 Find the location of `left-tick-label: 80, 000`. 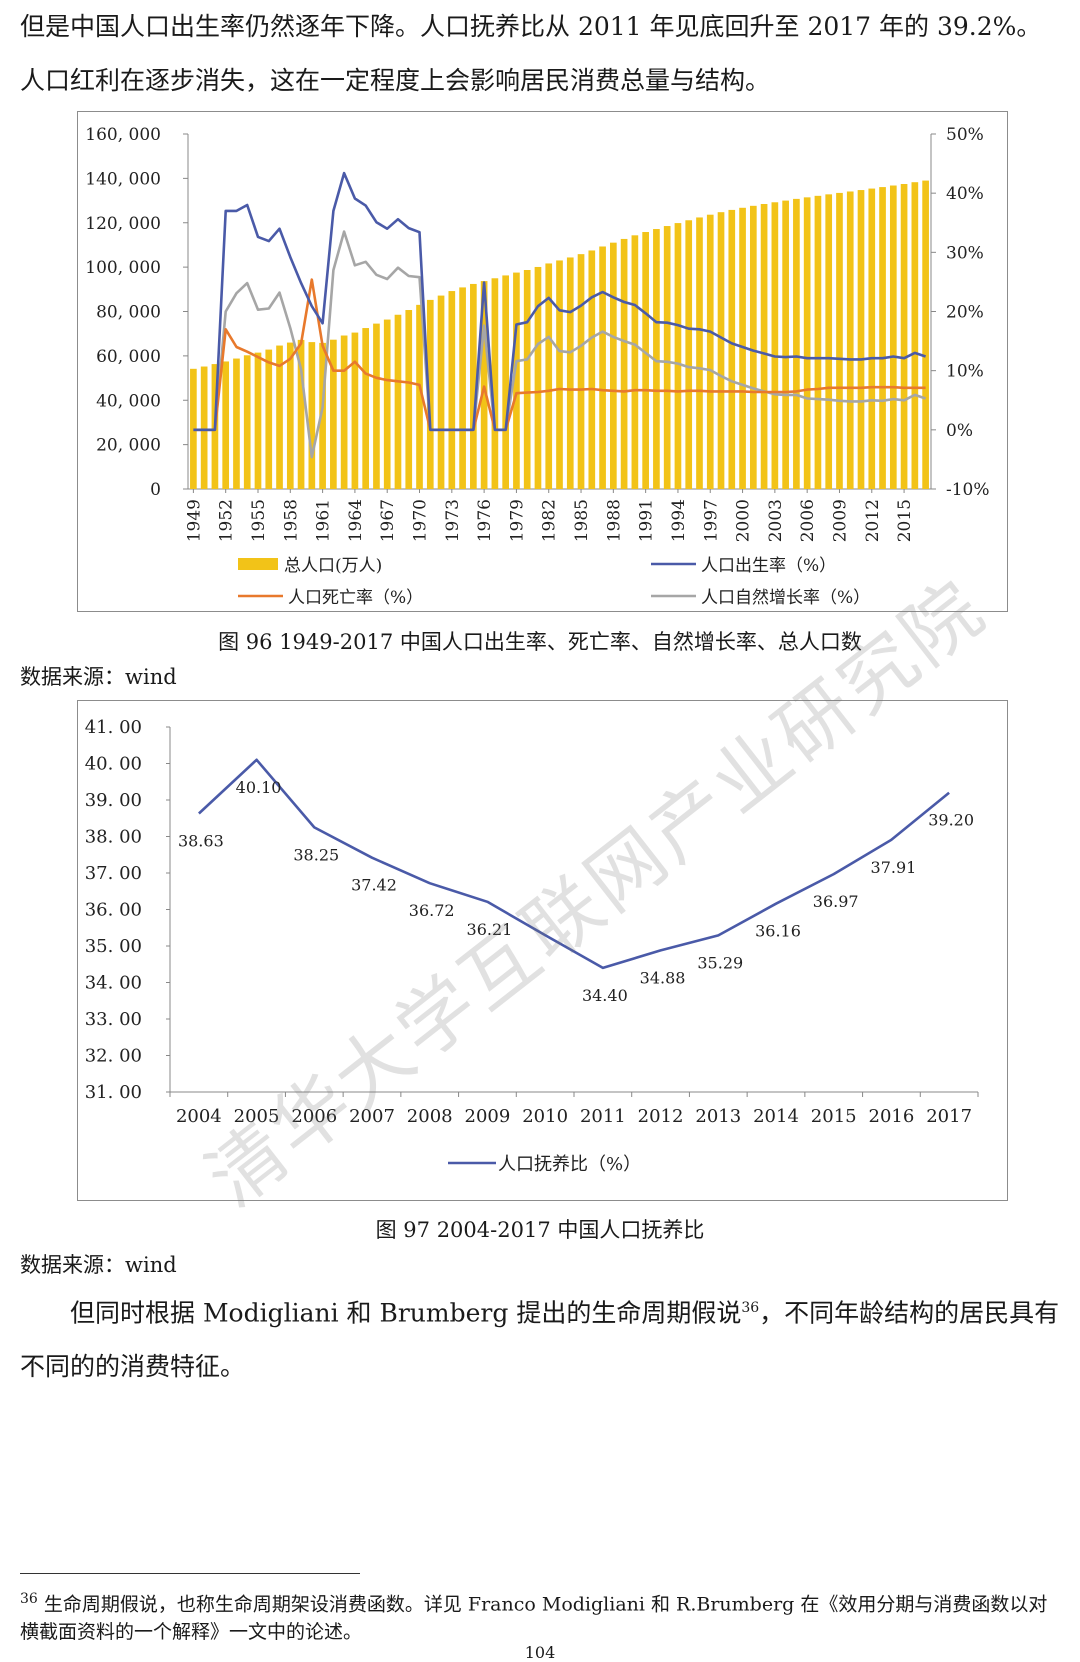

left-tick-label: 80, 000 is located at coordinates (128, 313).